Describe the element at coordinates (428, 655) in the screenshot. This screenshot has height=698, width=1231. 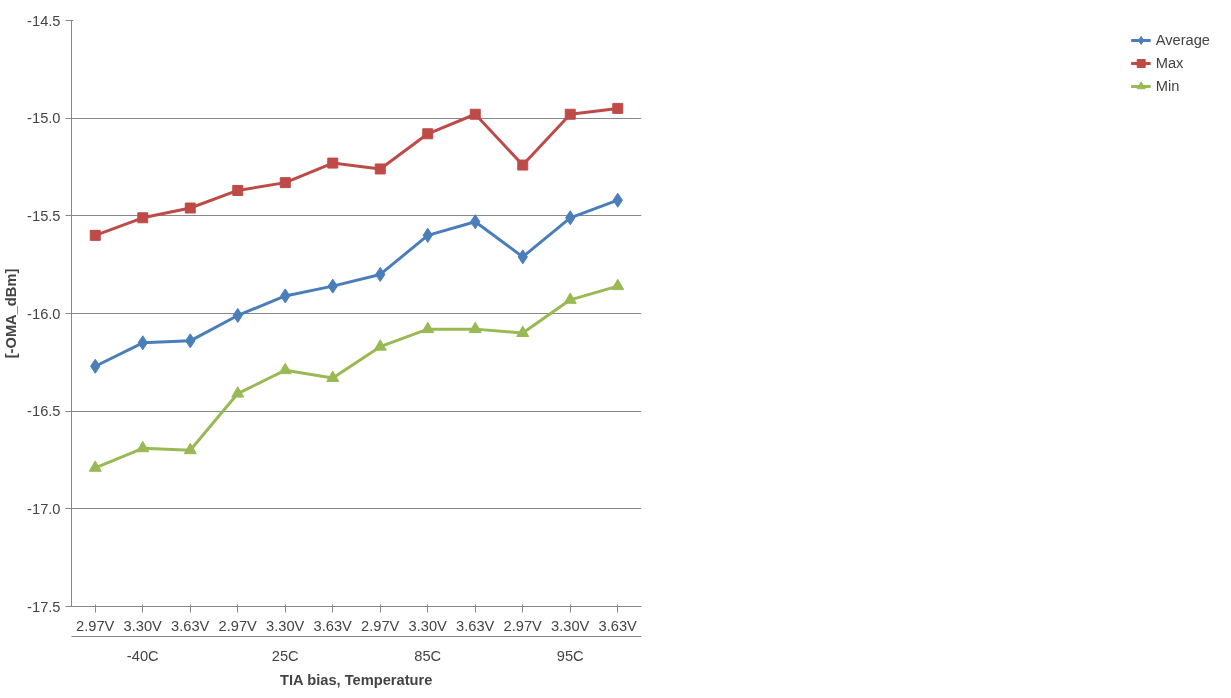
I see `text: 85C` at that location.